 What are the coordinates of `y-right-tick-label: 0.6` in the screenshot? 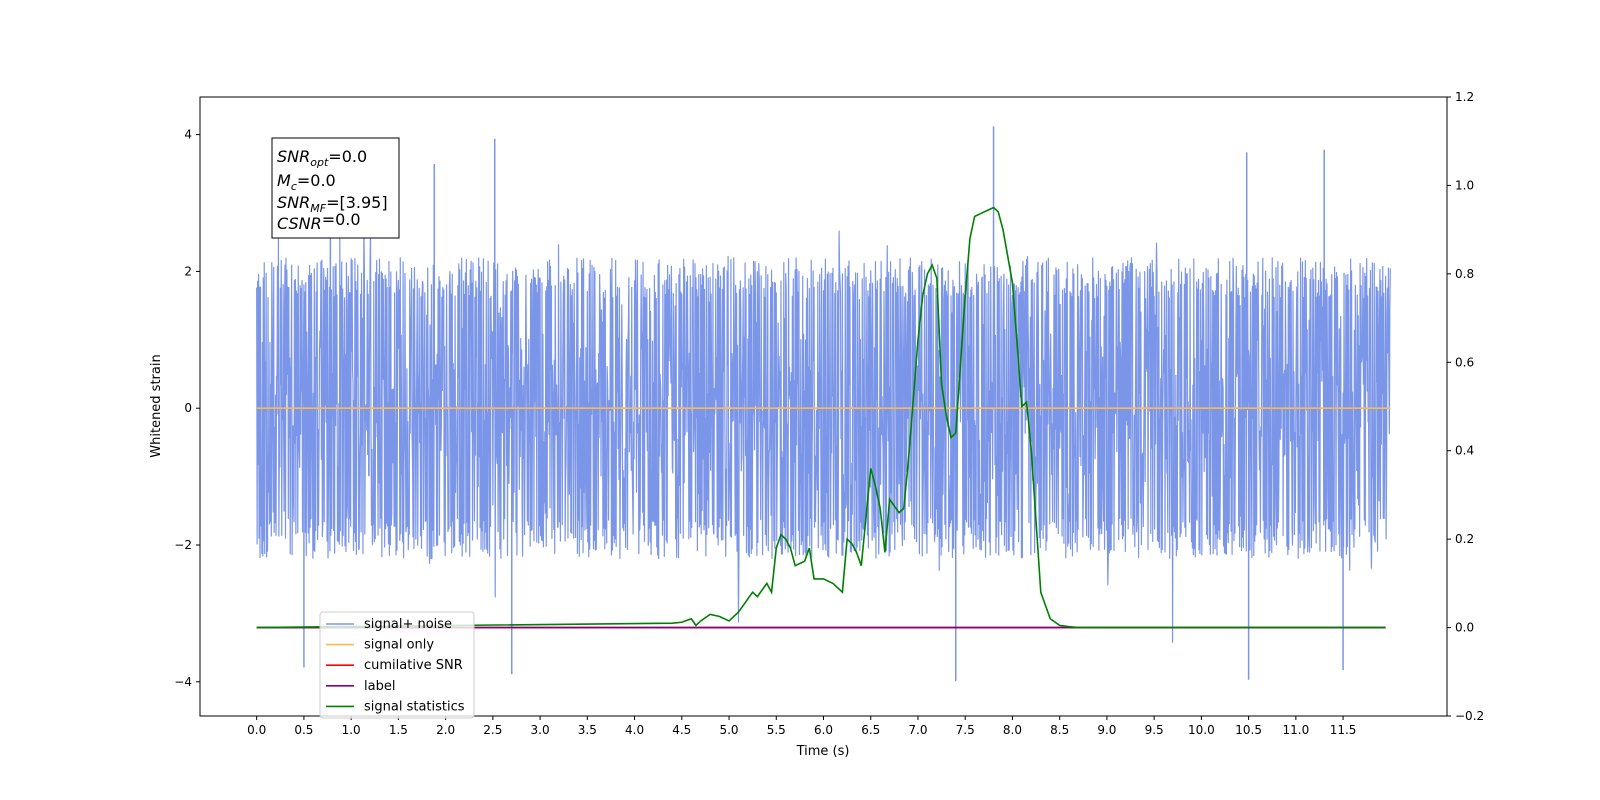 It's located at (1464, 362).